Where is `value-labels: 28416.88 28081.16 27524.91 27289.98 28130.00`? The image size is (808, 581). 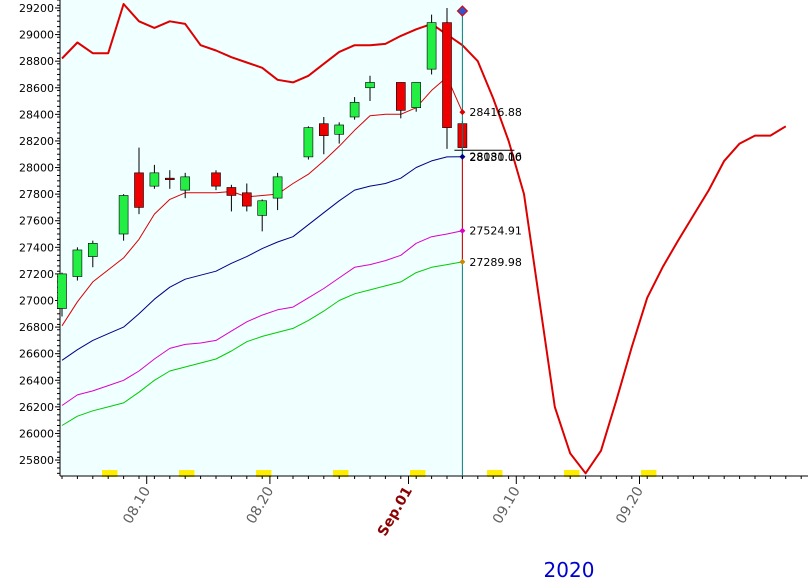
value-labels: 28416.88 28081.16 27524.91 27289.98 28130.00 is located at coordinates (490, 187).